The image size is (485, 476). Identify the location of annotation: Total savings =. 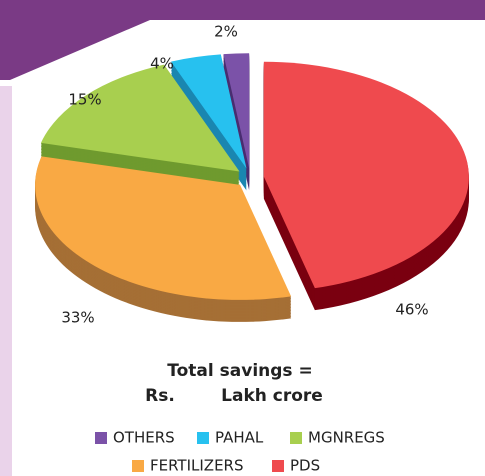
(239, 371).